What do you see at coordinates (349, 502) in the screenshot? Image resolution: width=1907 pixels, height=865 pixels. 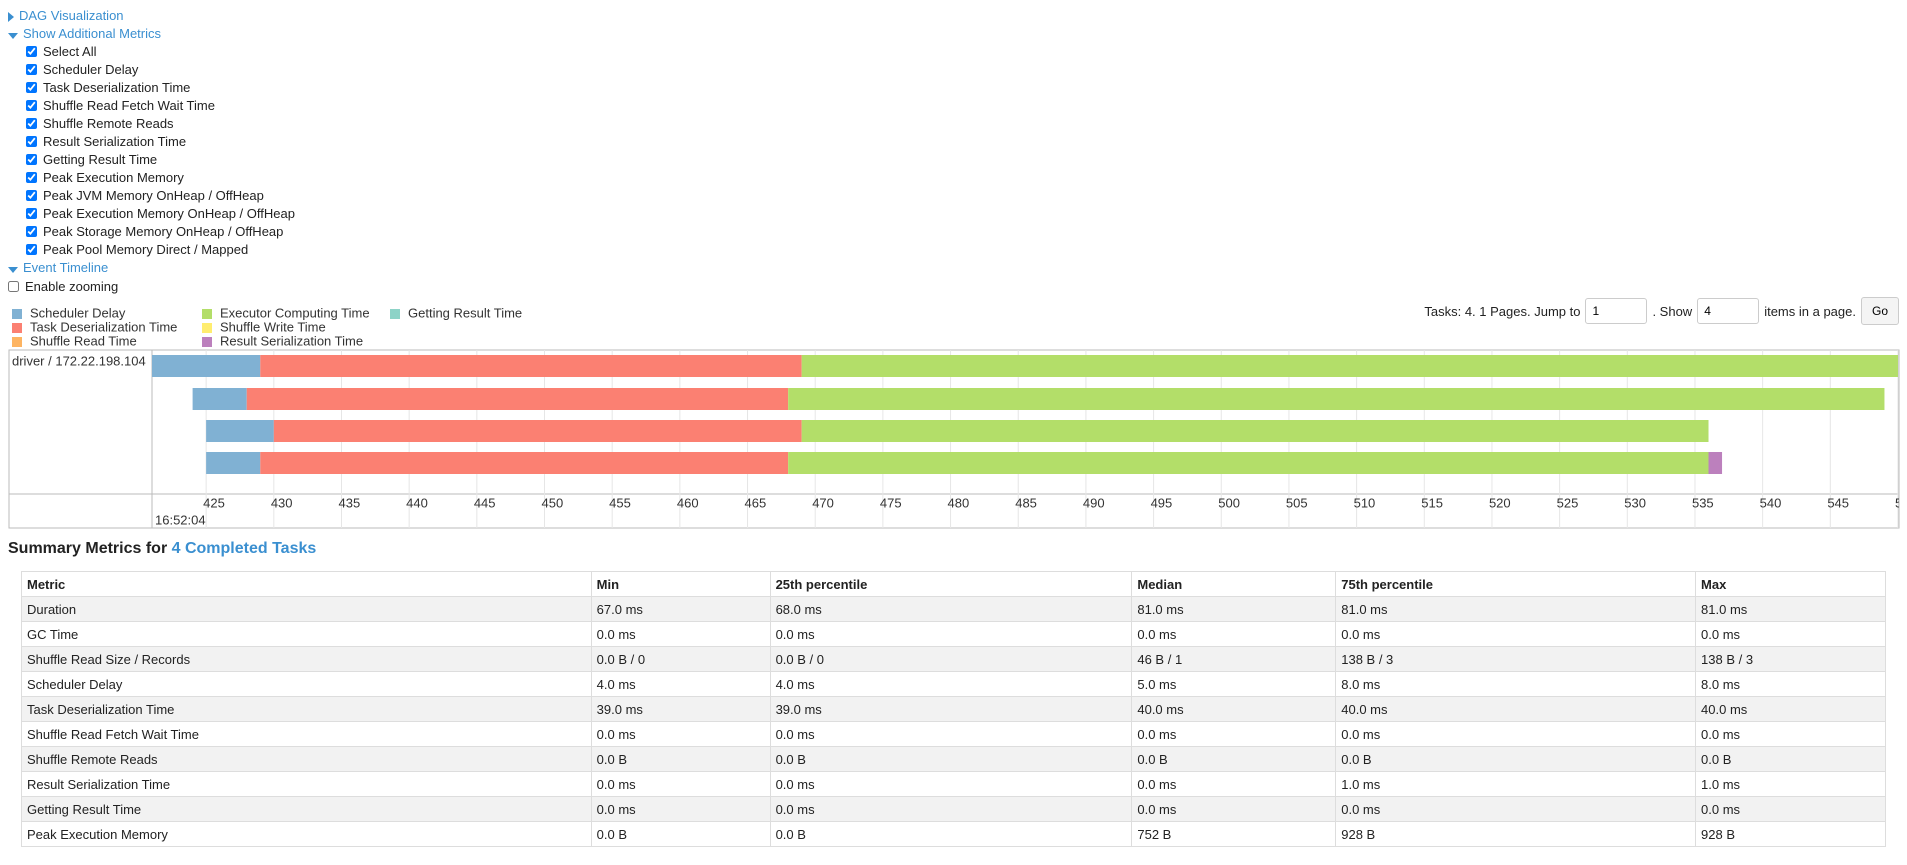 I see `x-tick-label: 435` at bounding box center [349, 502].